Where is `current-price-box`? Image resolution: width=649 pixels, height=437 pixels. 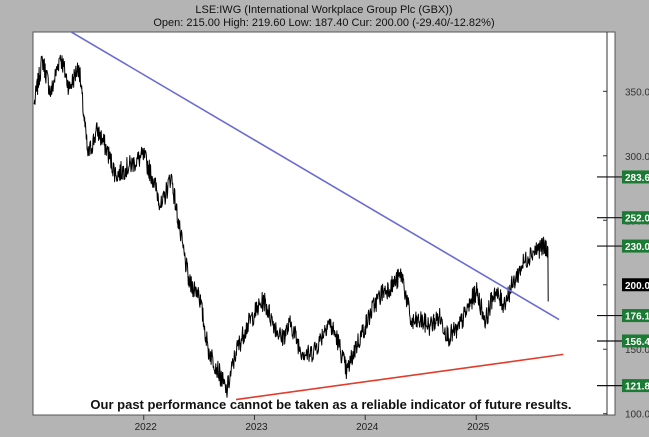 current-price-box is located at coordinates (635, 285).